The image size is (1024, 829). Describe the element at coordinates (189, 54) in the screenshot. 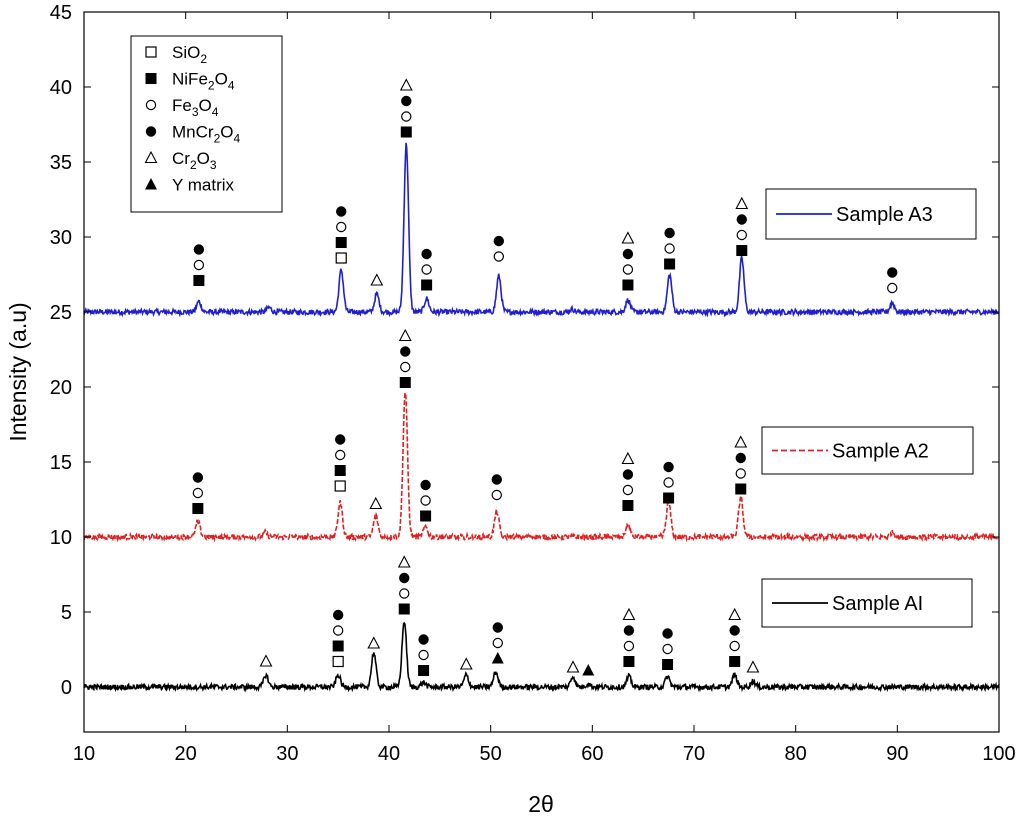

I see `phase-legend-label: SiO2` at that location.